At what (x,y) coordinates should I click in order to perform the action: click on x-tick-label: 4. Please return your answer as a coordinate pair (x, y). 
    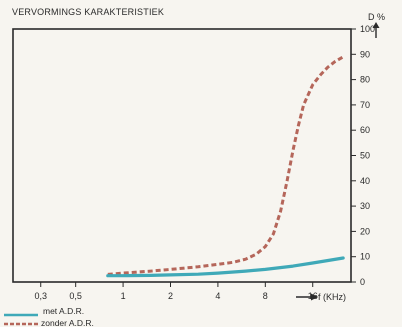
    Looking at the image, I should click on (217, 296).